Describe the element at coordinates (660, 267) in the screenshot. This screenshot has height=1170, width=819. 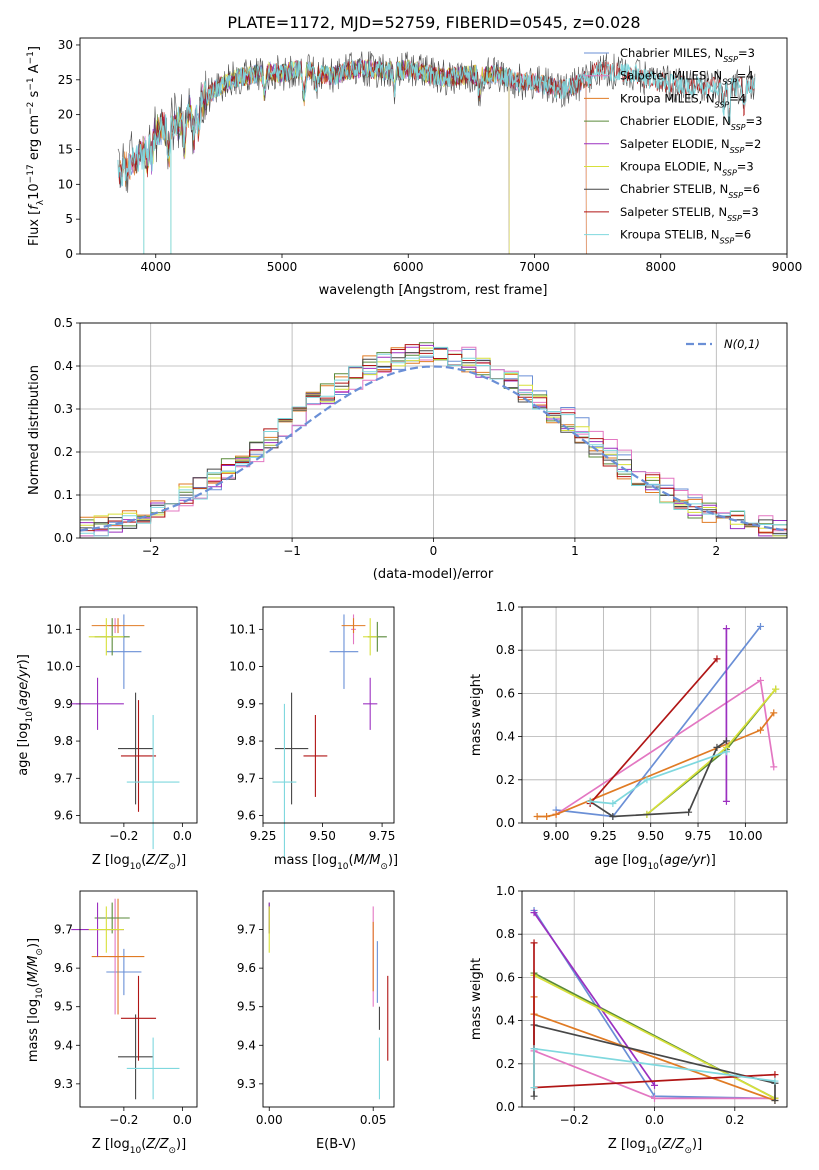
I see `spectrum-xtick-label: 8000` at that location.